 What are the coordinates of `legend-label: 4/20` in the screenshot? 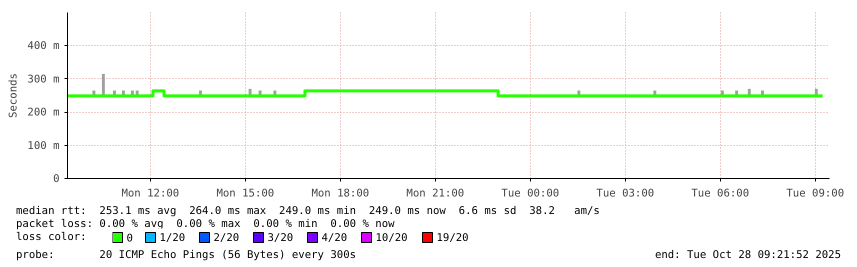 It's located at (335, 237).